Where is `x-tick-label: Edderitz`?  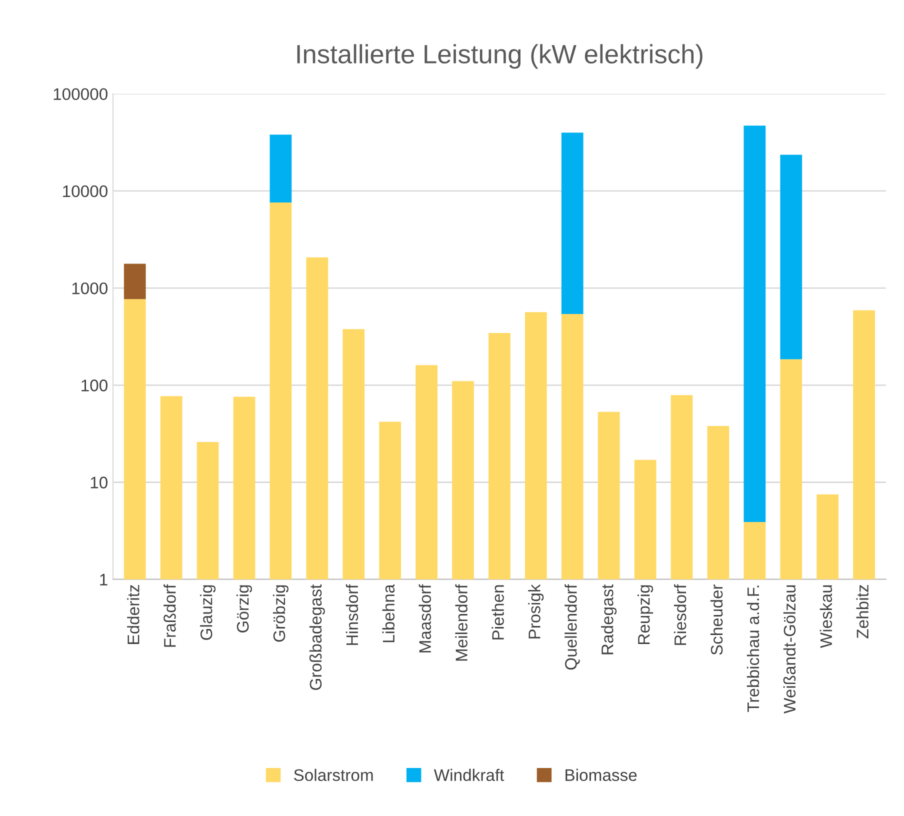 x-tick-label: Edderitz is located at coordinates (133, 614).